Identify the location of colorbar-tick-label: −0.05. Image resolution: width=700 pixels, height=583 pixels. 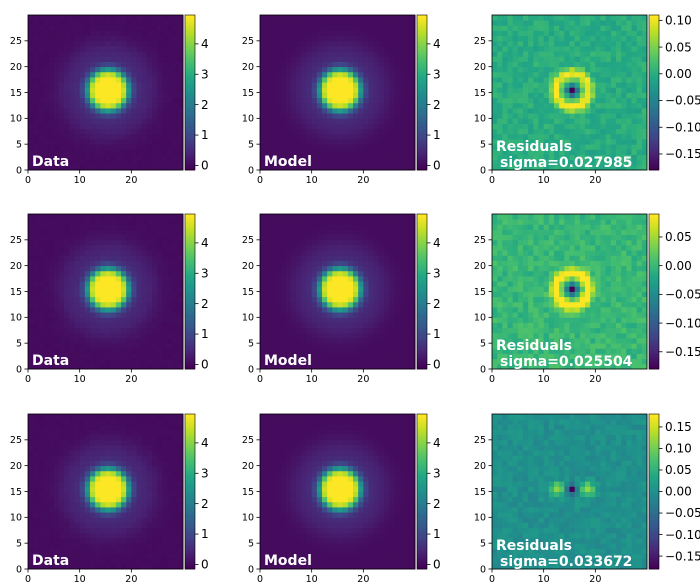
(682, 101).